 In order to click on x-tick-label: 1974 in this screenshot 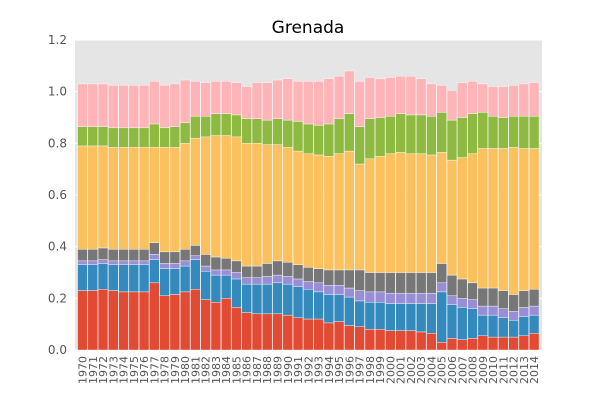, I will do `click(124, 370)`.